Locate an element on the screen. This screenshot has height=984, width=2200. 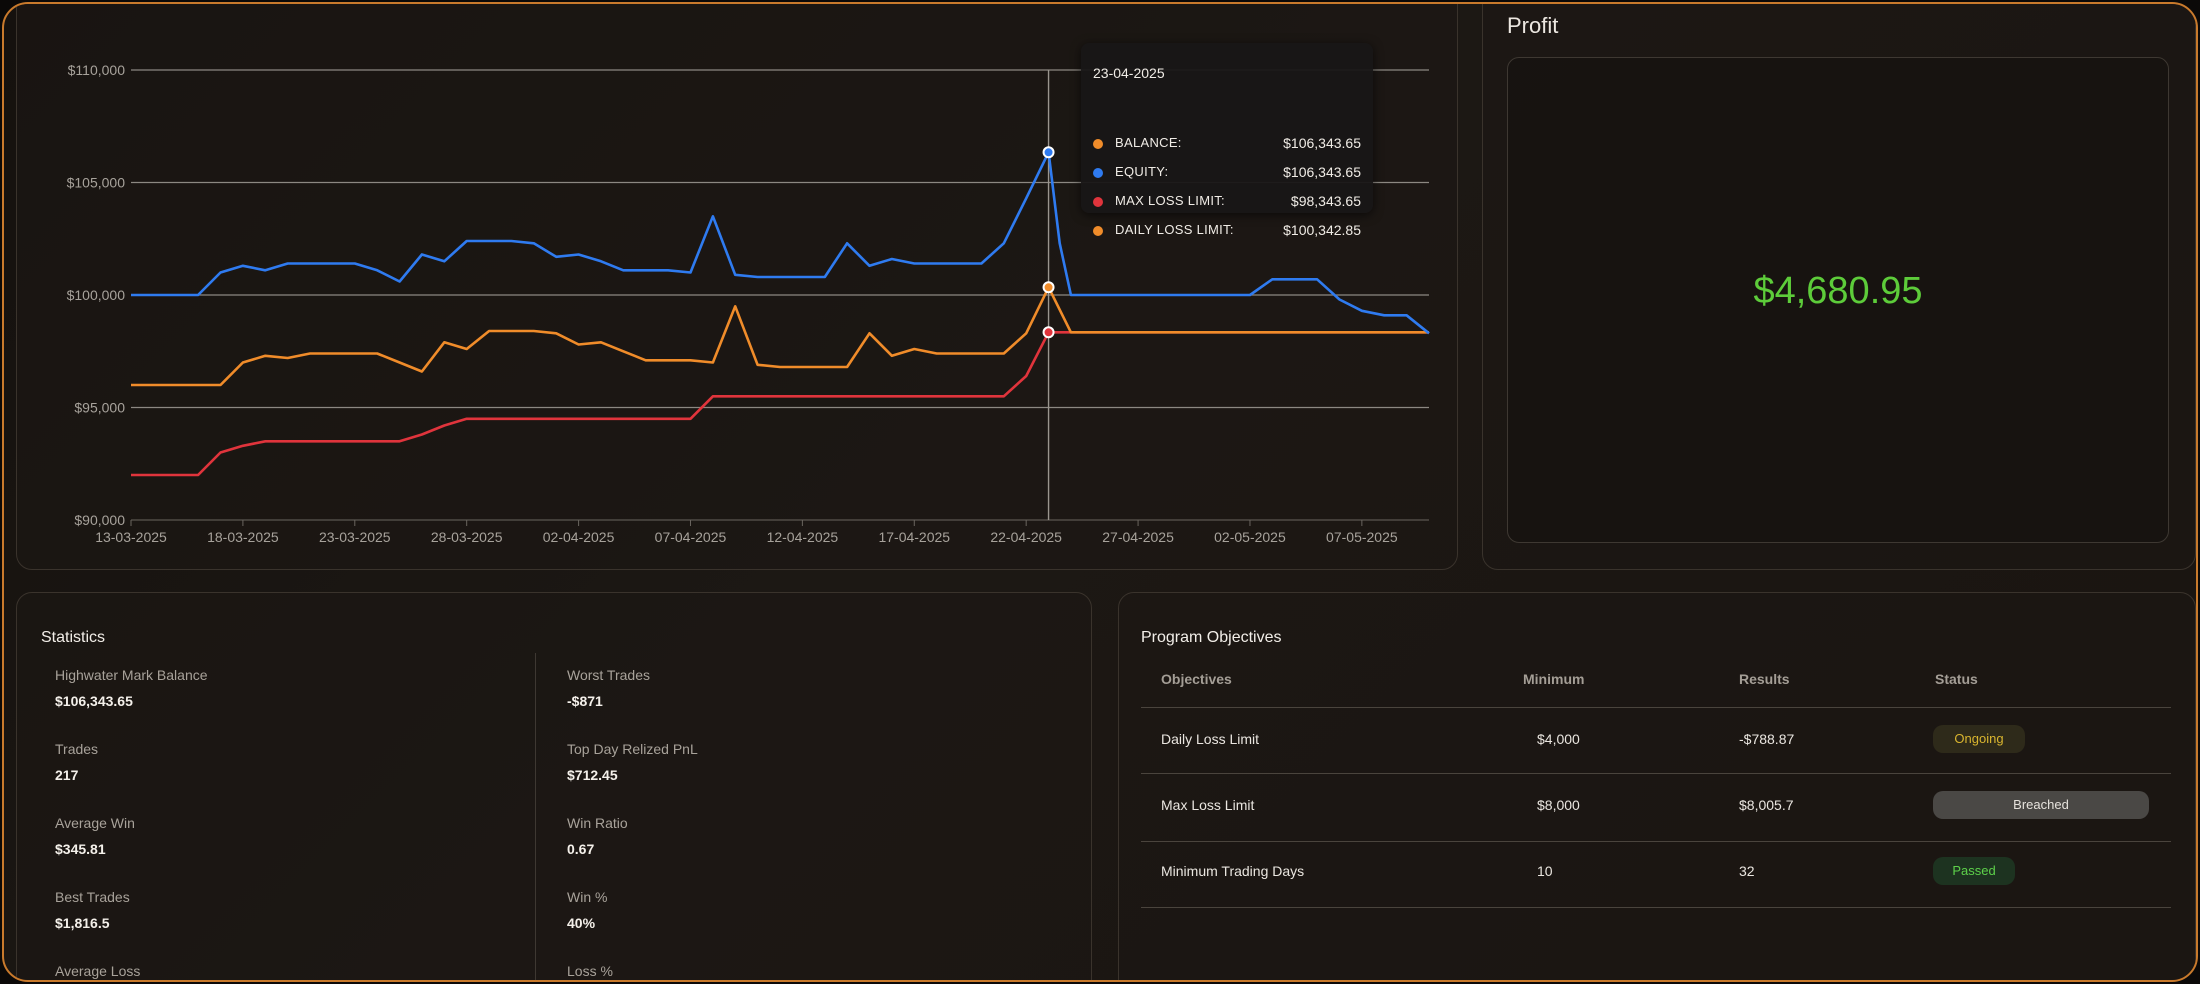
max-loss-line is located at coordinates (780, 404).